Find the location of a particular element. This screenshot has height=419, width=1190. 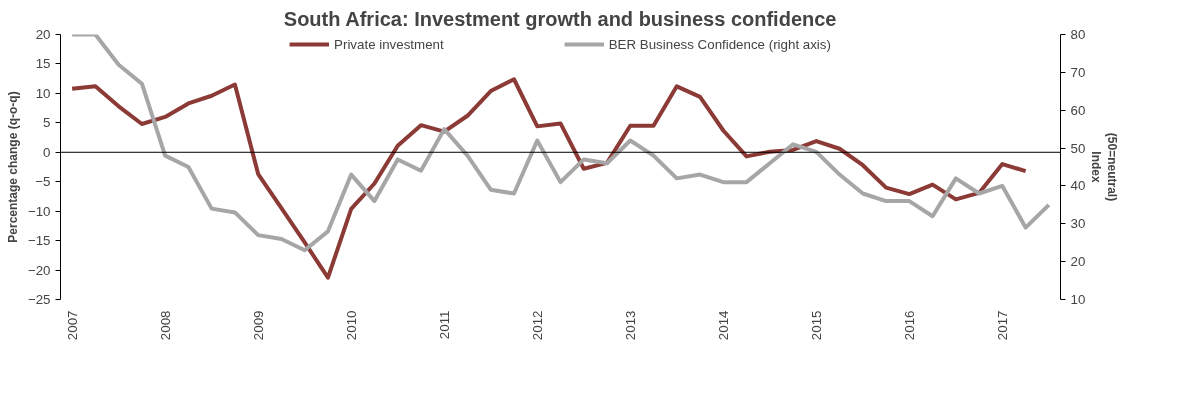

x-tick-label: 2010 is located at coordinates (351, 325).